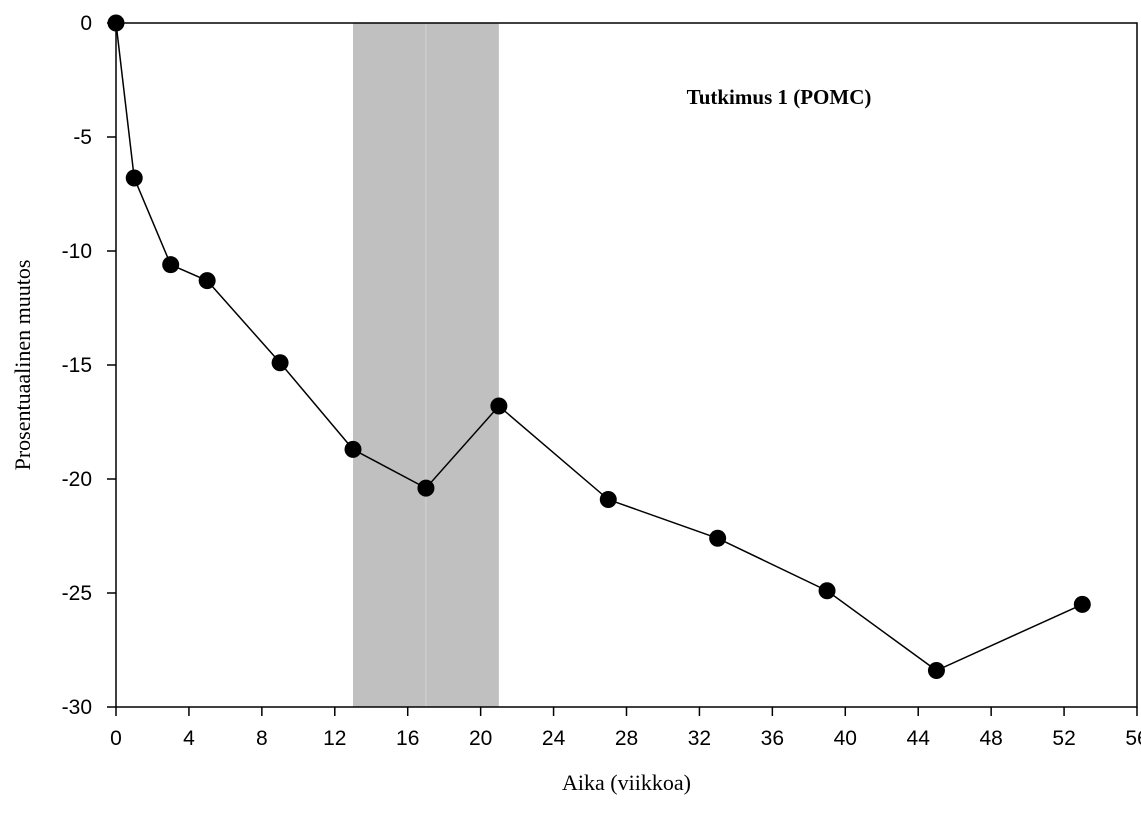 The width and height of the screenshot is (1141, 823). I want to click on y-axis-ticks: 0 -5 -10 -15 -20 -25 -30, so click(89, 365).